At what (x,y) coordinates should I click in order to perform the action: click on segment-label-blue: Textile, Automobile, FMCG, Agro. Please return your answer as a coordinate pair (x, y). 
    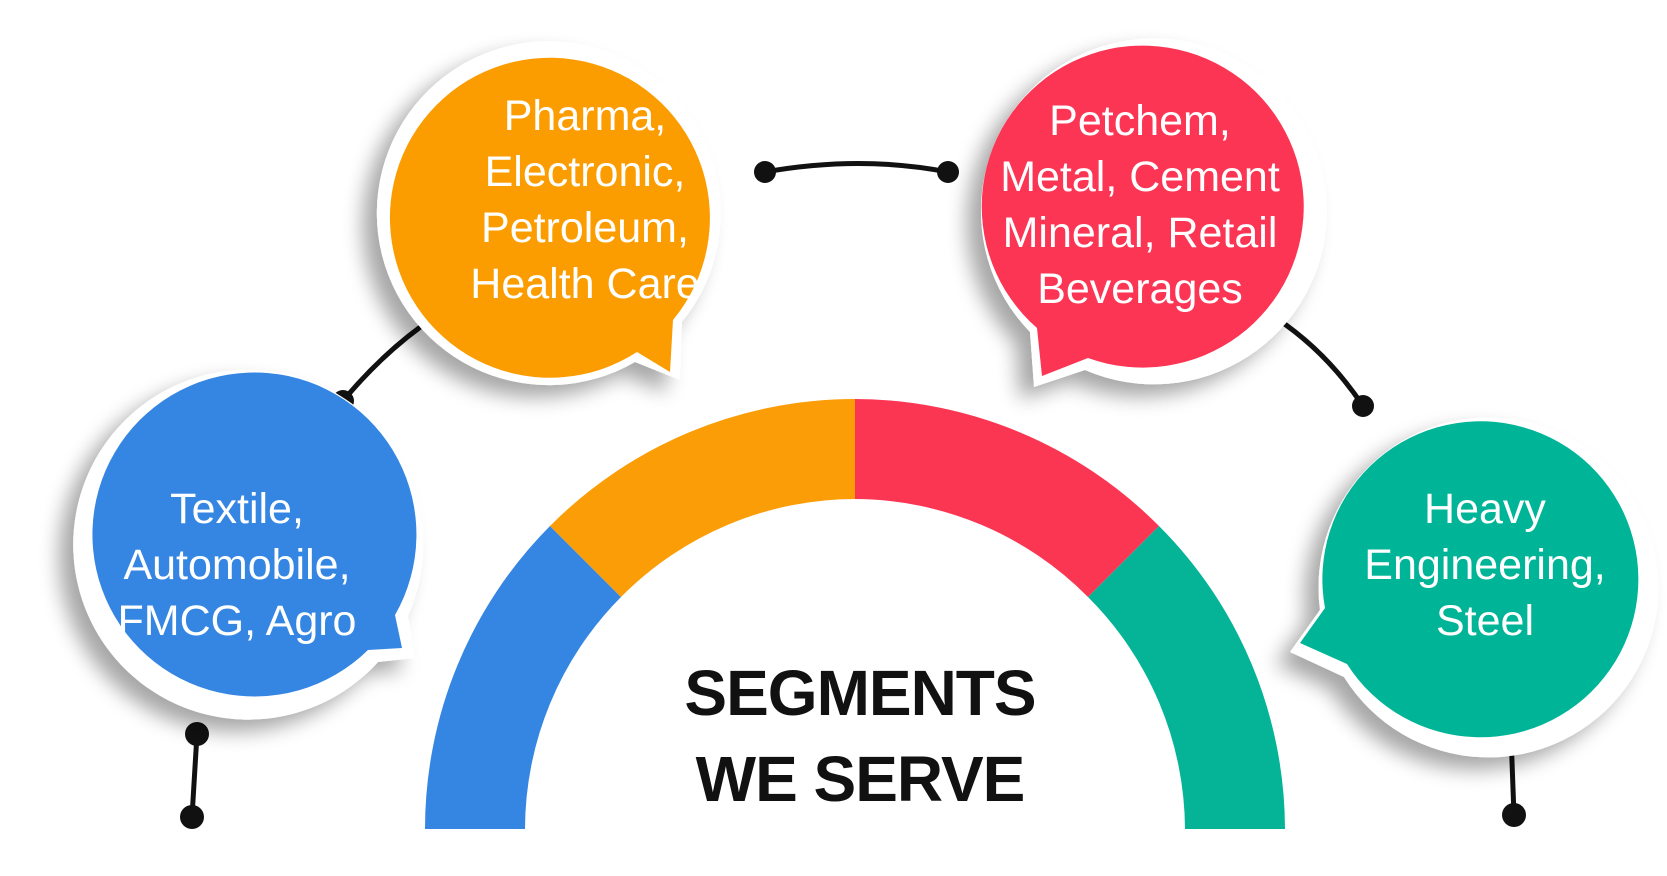
    Looking at the image, I should click on (237, 565).